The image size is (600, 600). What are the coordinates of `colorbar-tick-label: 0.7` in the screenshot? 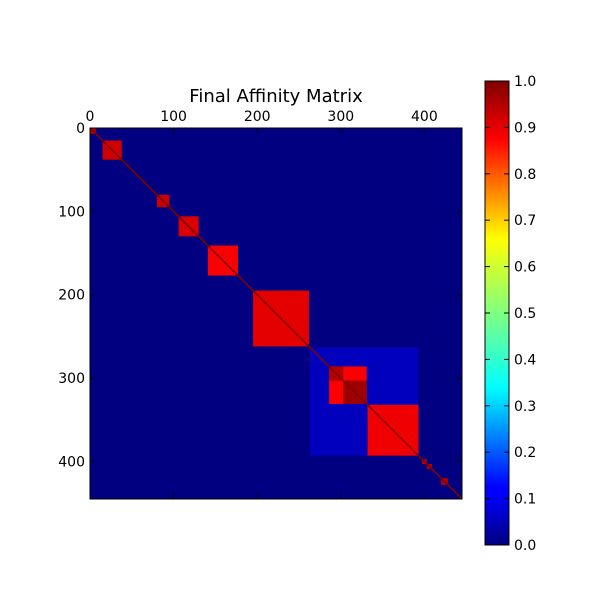 It's located at (525, 221).